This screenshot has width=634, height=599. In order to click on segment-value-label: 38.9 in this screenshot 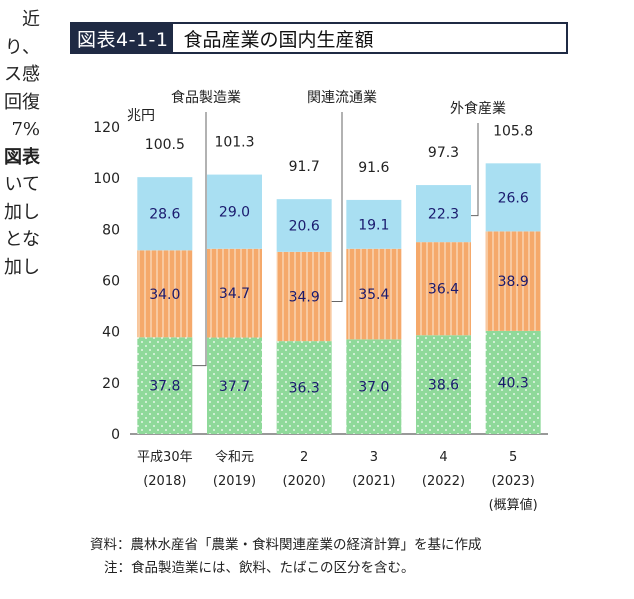, I will do `click(513, 282)`.